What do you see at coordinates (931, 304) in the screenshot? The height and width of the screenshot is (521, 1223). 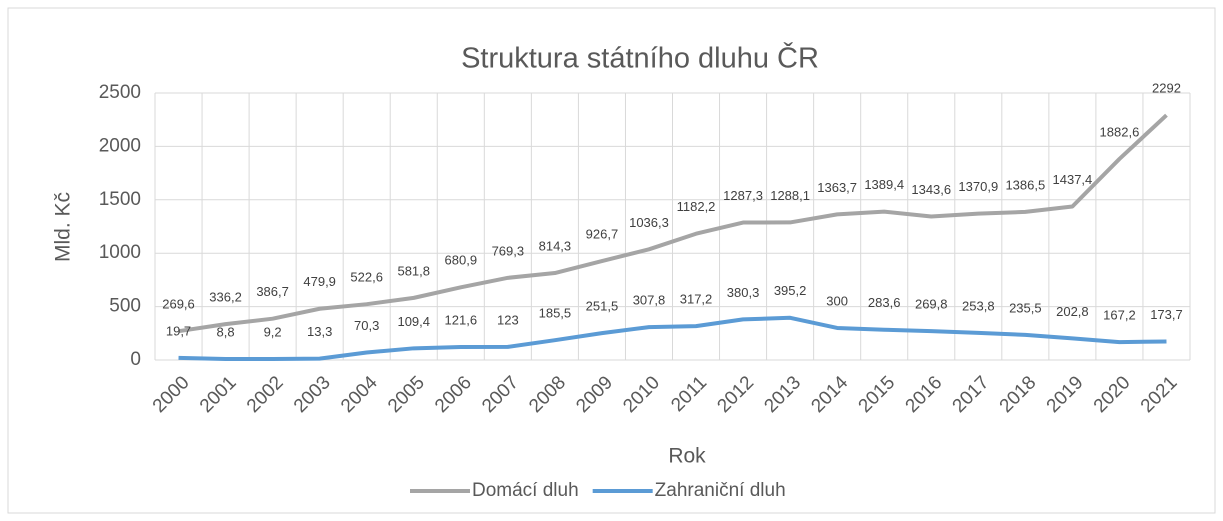 I see `data-label: 269,8` at bounding box center [931, 304].